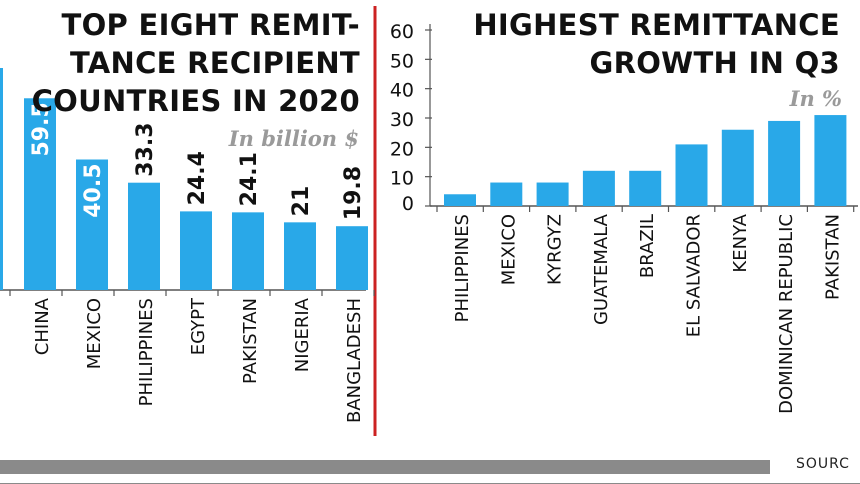 The image size is (860, 484). I want to click on category-label-china: CHINA, so click(42, 326).